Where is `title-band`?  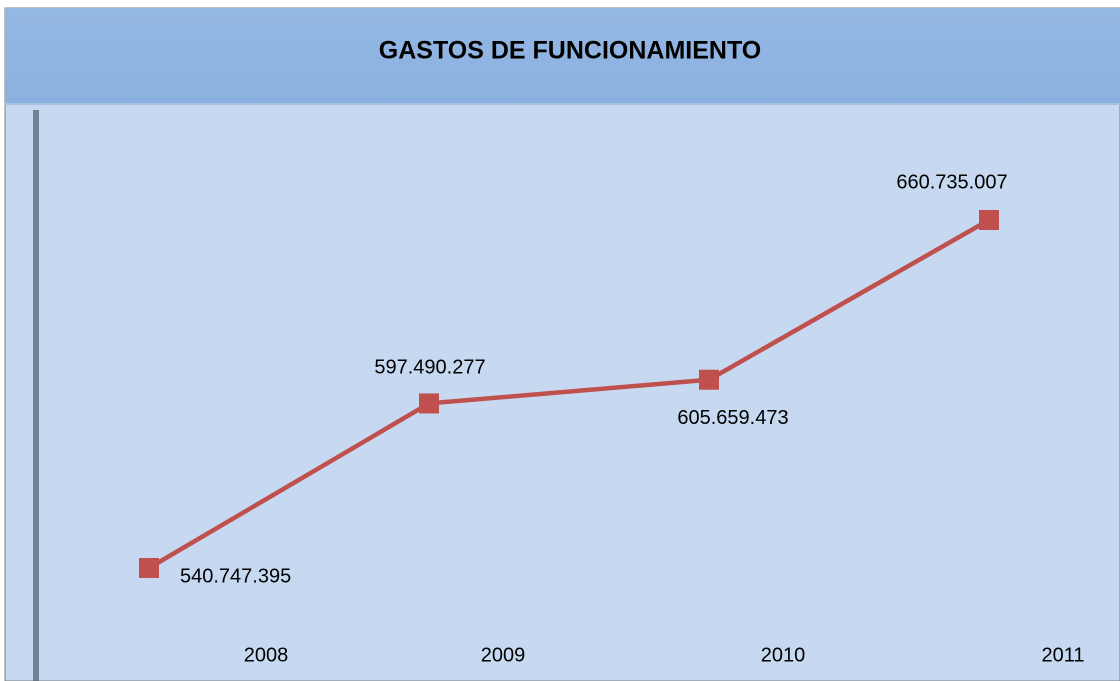
title-band is located at coordinates (562, 56).